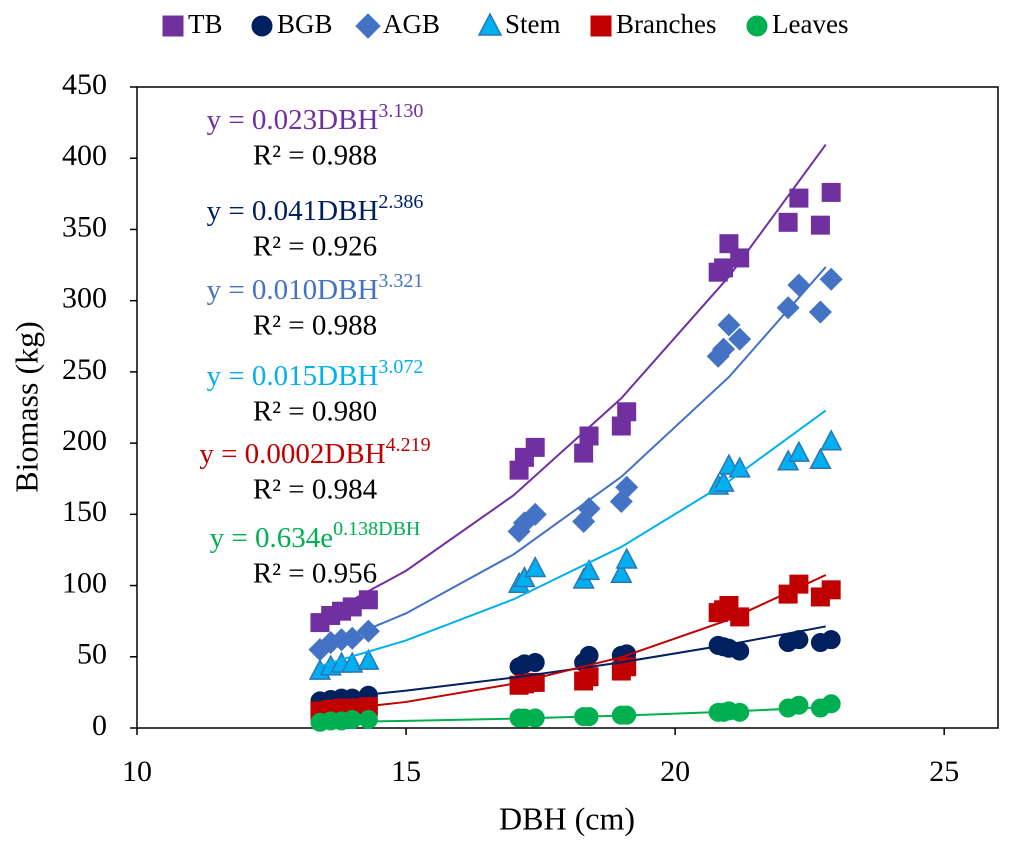 The width and height of the screenshot is (1019, 842). Describe the element at coordinates (84, 369) in the screenshot. I see `y-tick-label: 250` at that location.